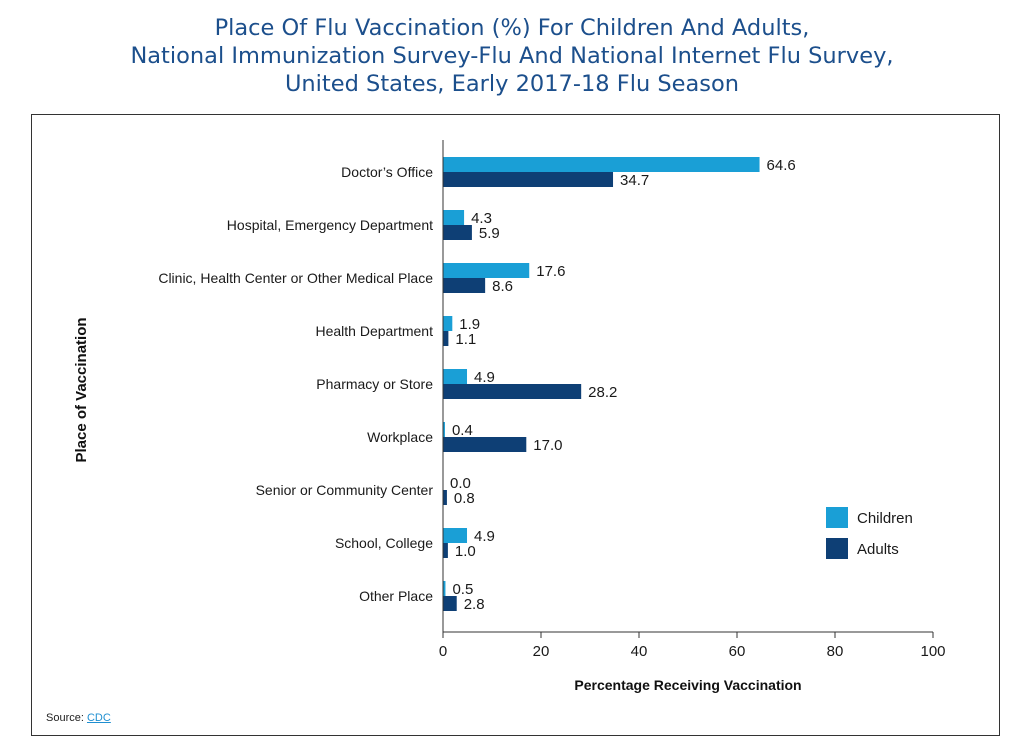 The height and width of the screenshot is (752, 1024). I want to click on value-label-adults: 5.9, so click(489, 233).